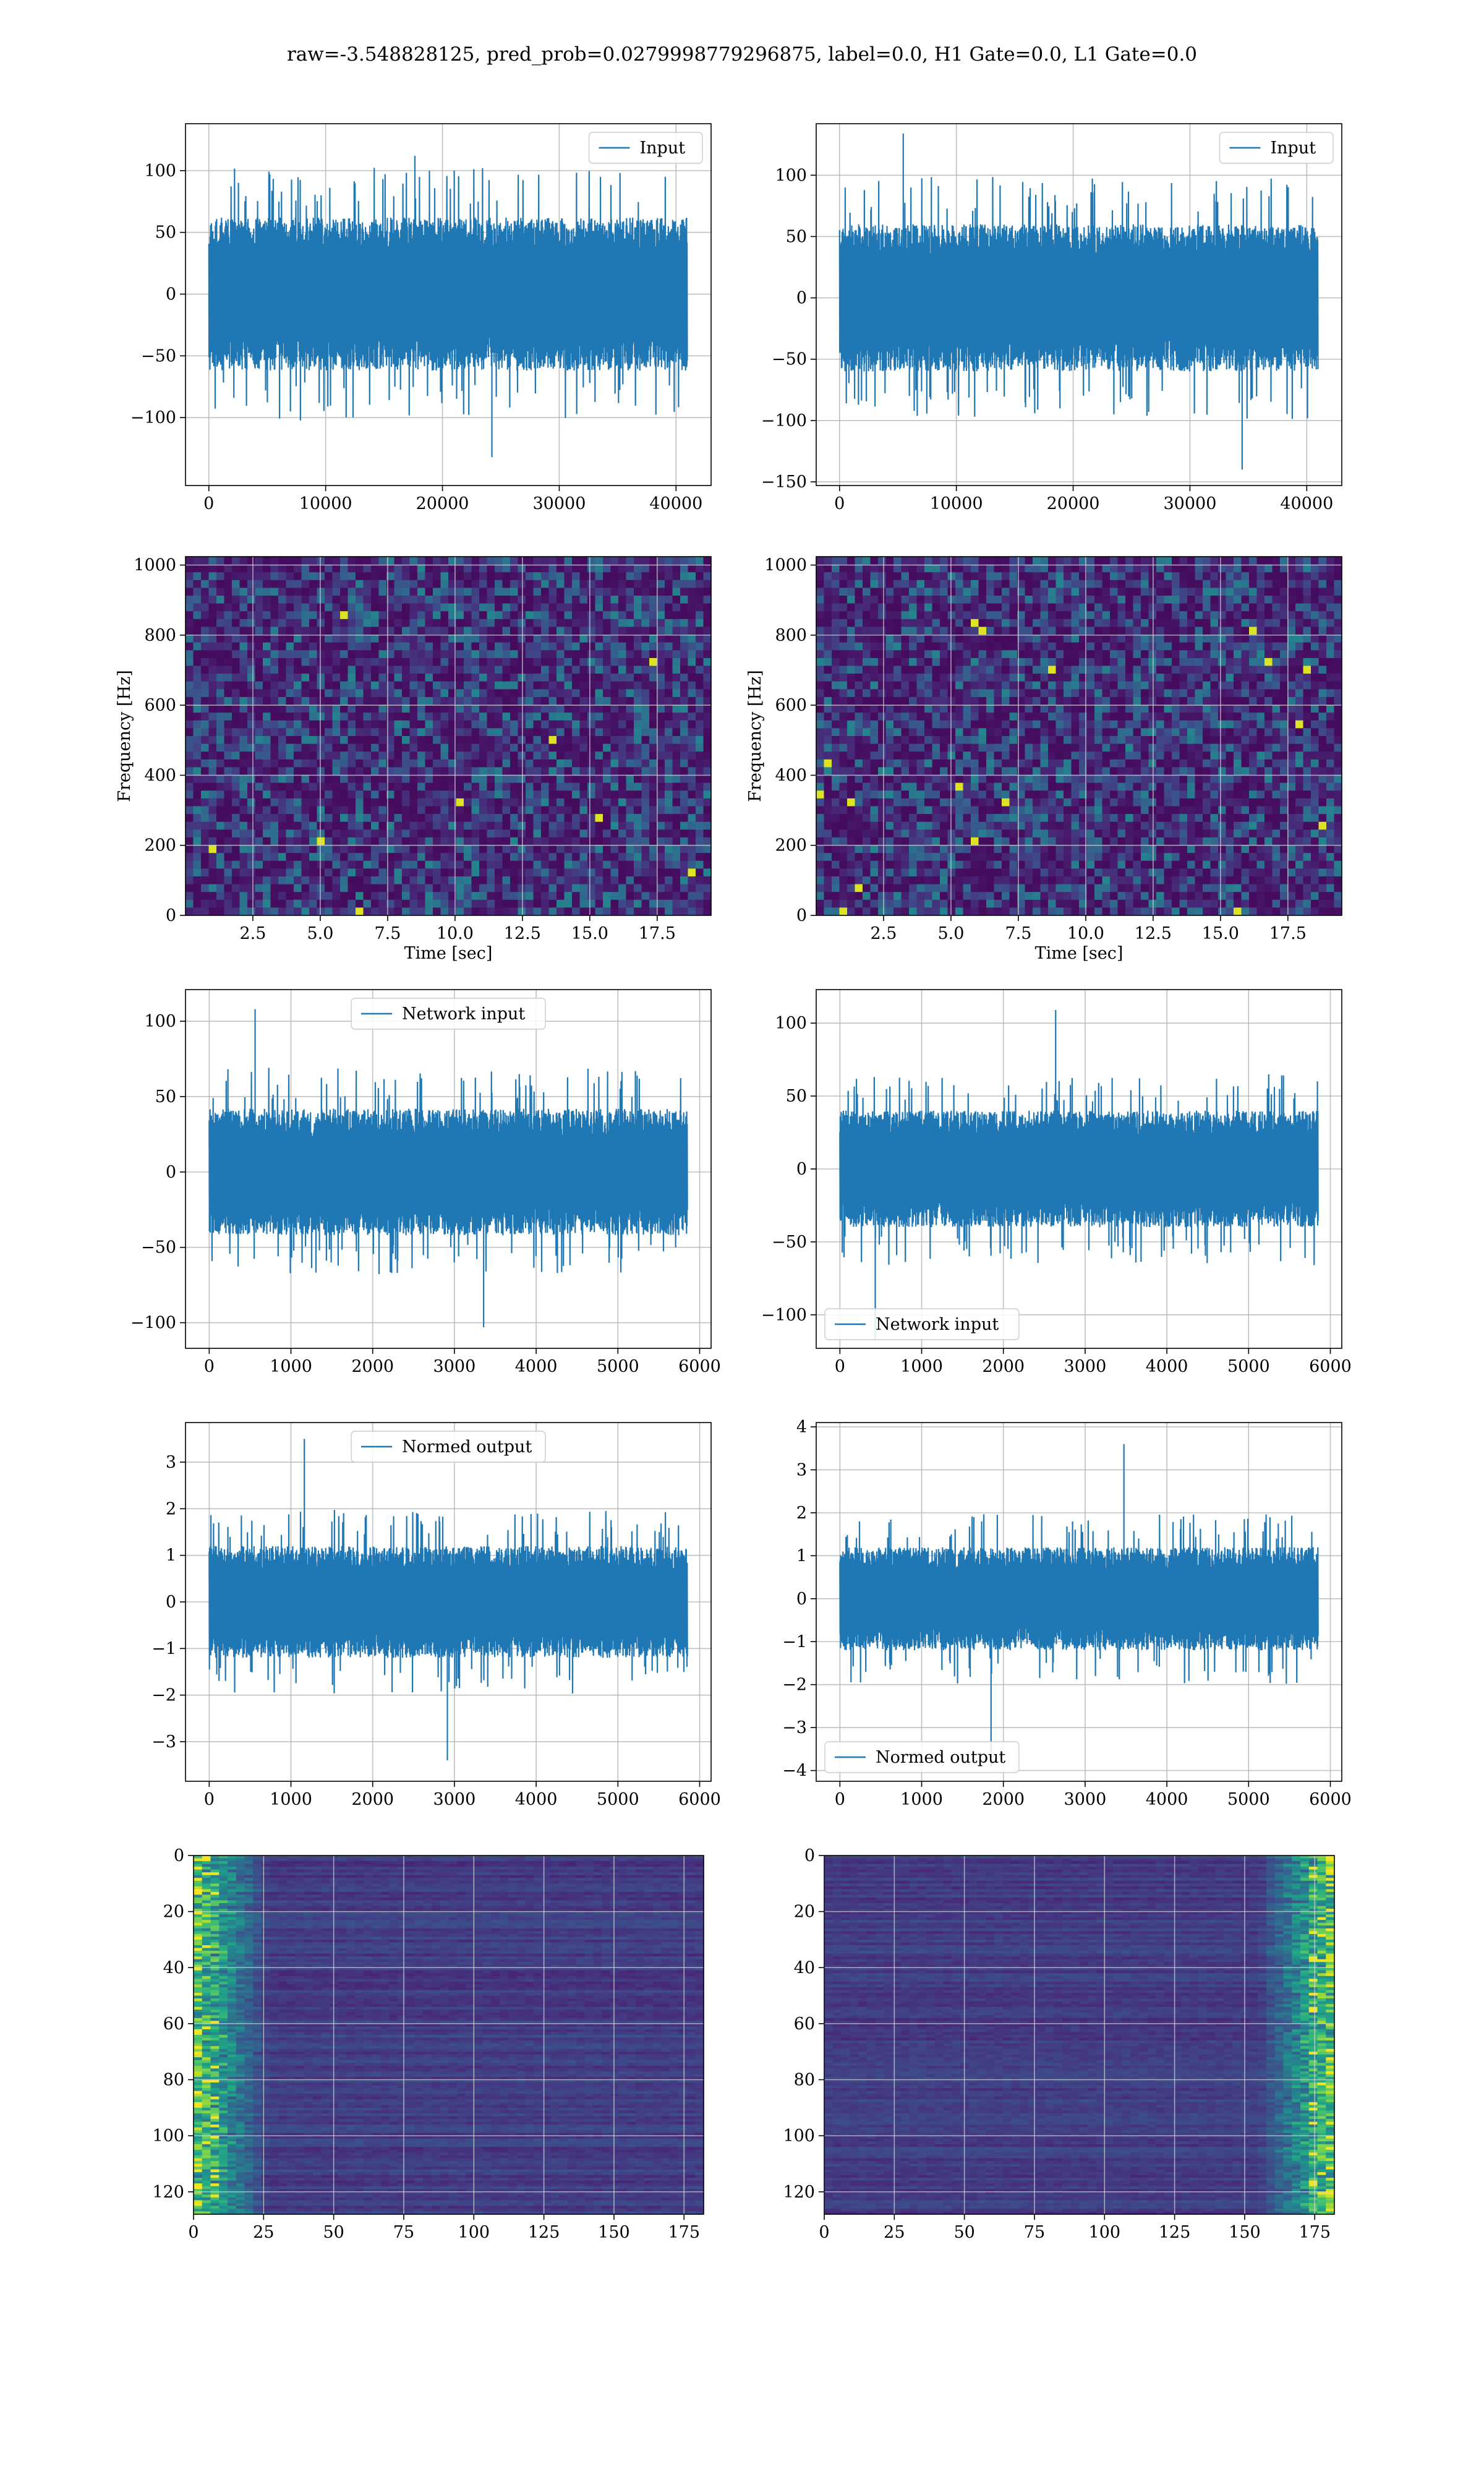 The width and height of the screenshot is (1484, 2474). I want to click on legend: Input, so click(1276, 148).